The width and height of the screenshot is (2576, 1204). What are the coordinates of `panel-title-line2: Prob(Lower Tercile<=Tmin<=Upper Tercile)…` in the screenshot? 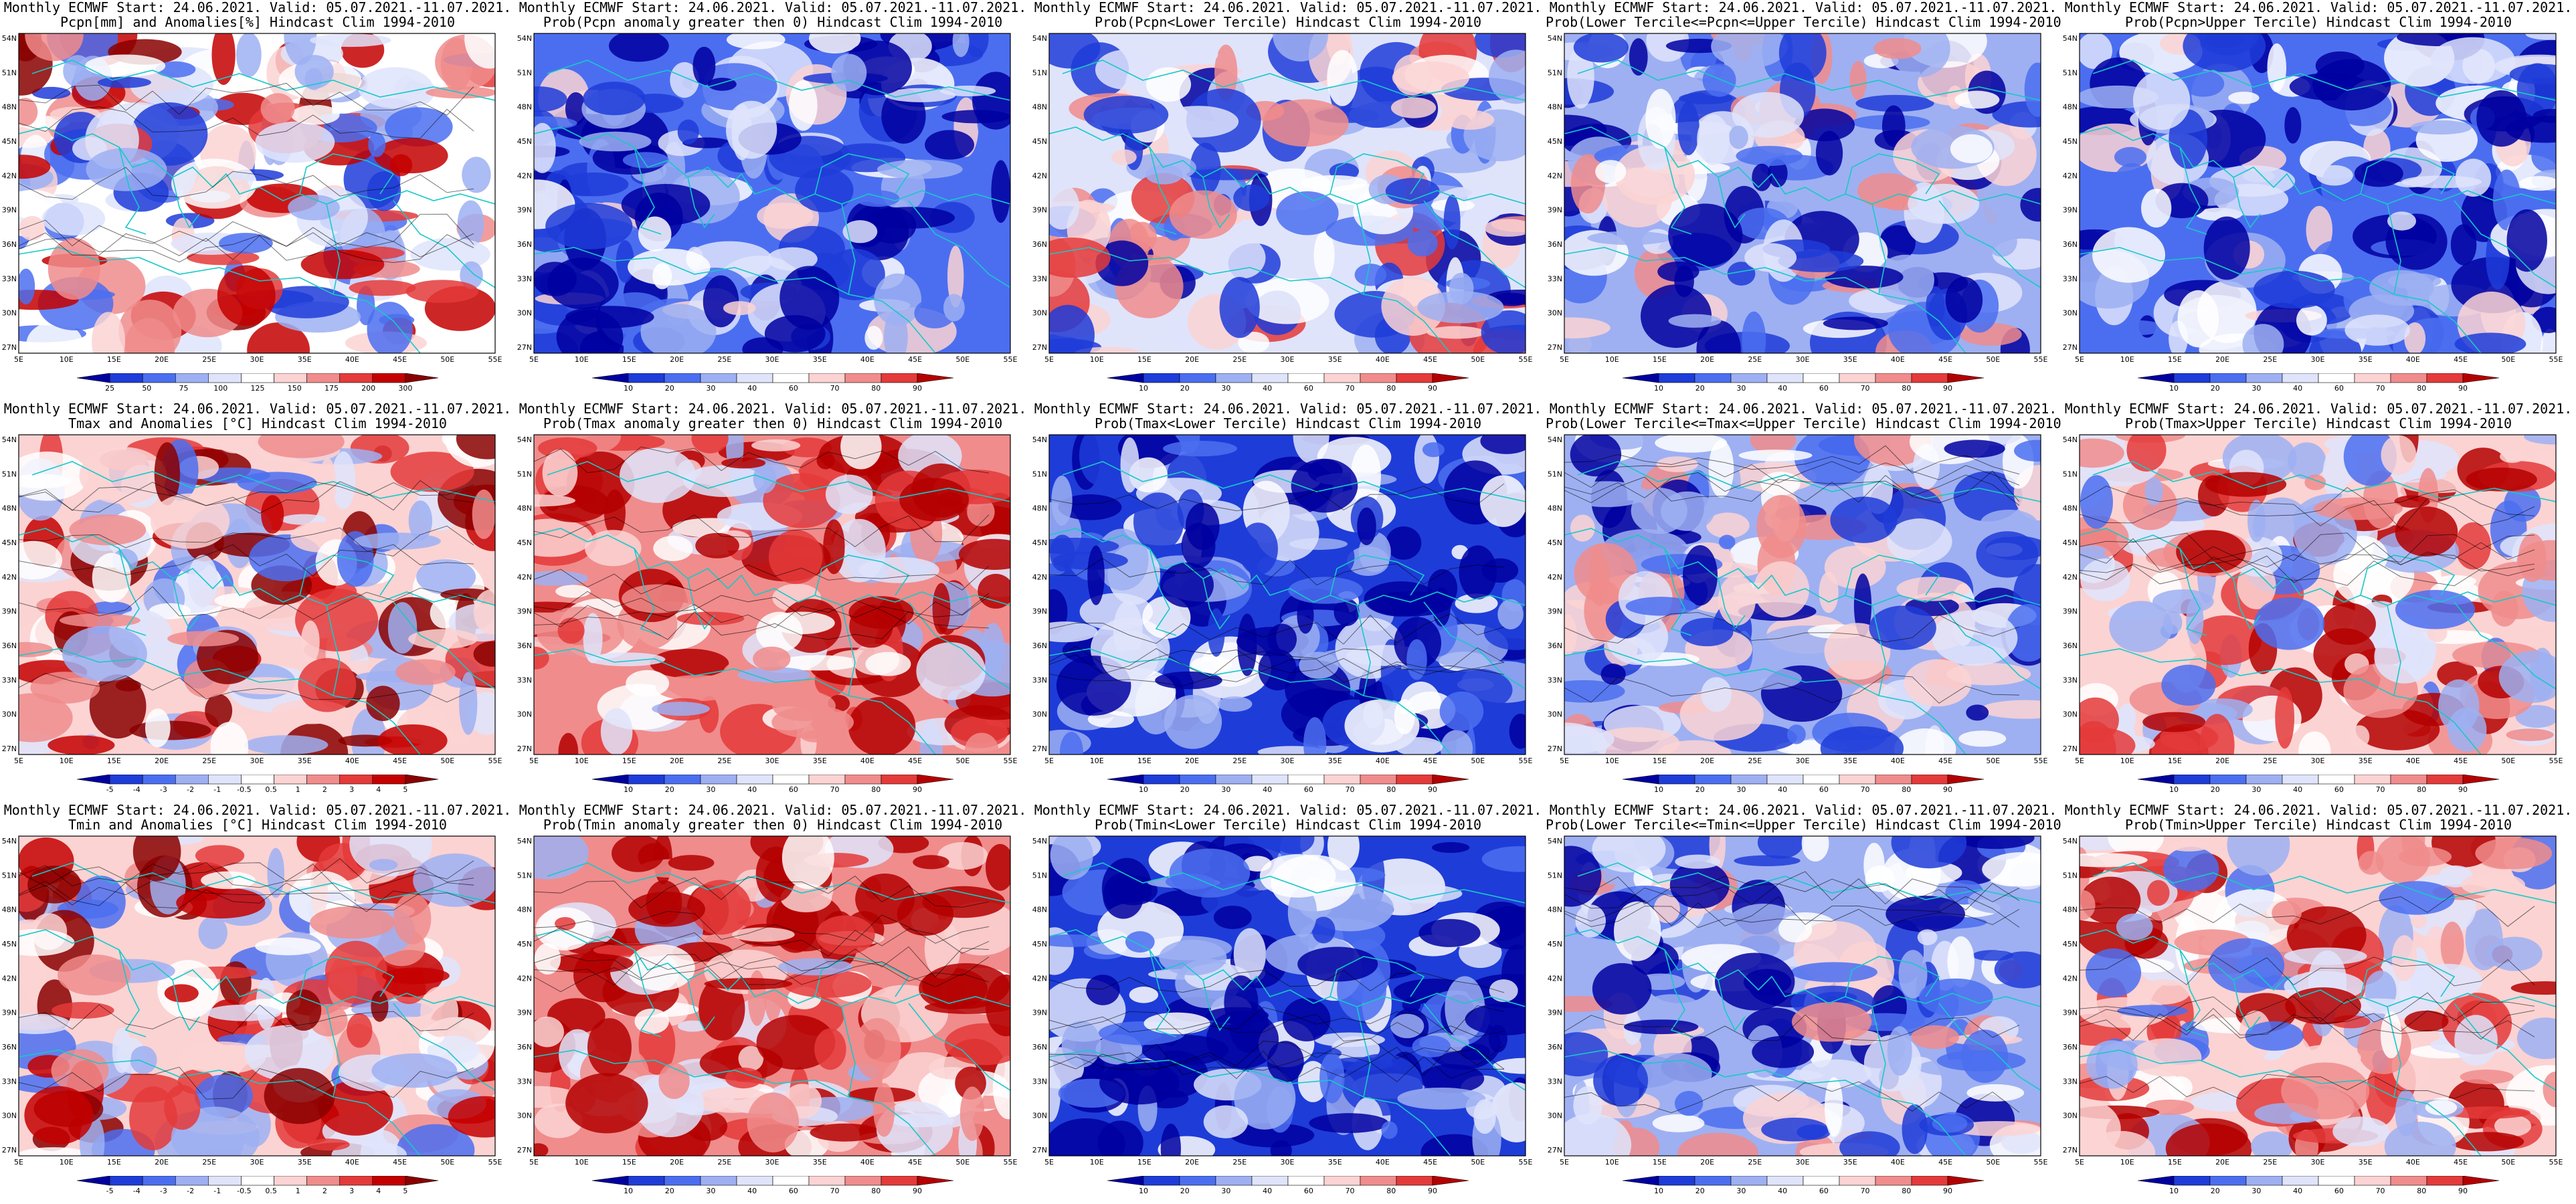 It's located at (1803, 825).